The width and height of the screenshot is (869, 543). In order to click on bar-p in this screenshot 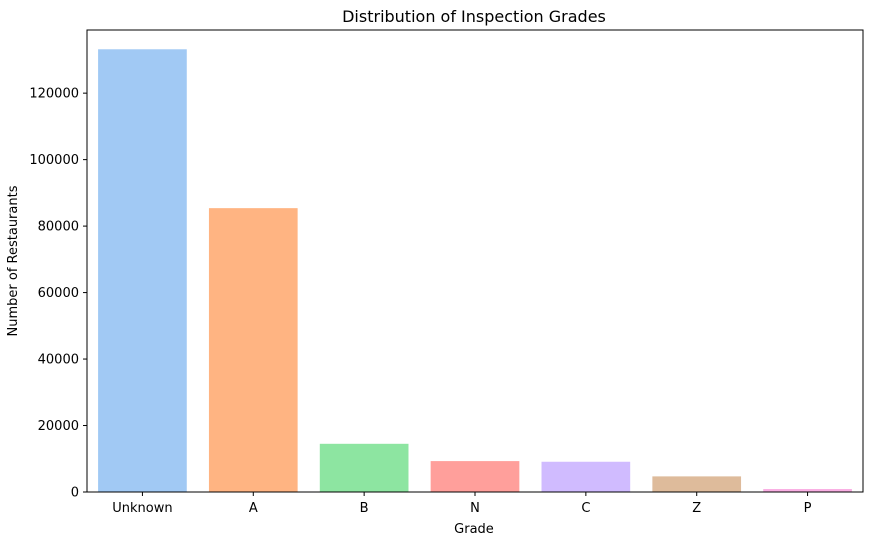, I will do `click(807, 490)`.